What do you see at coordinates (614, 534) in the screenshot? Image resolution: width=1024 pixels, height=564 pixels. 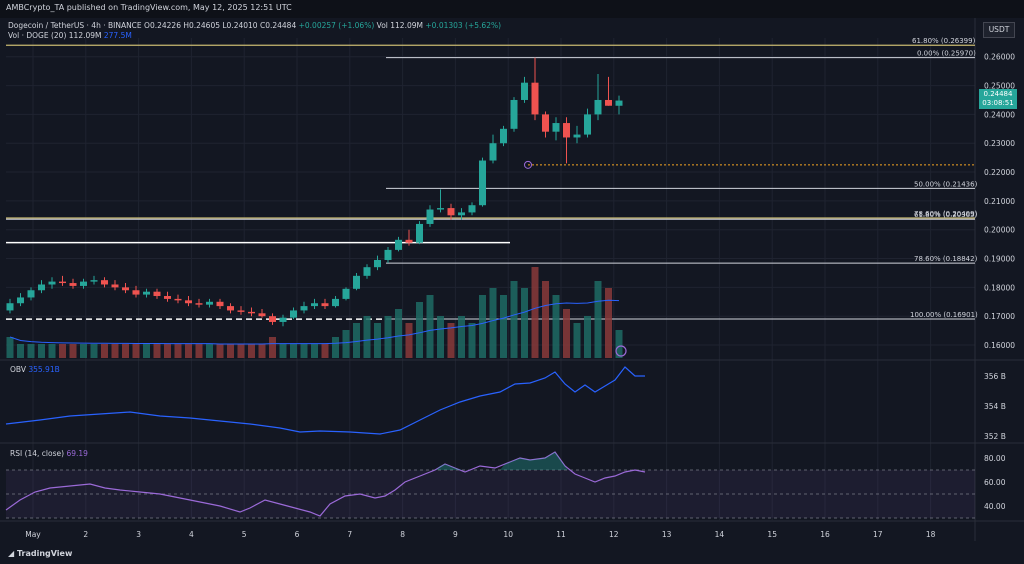 I see `time-tick-label: 12` at bounding box center [614, 534].